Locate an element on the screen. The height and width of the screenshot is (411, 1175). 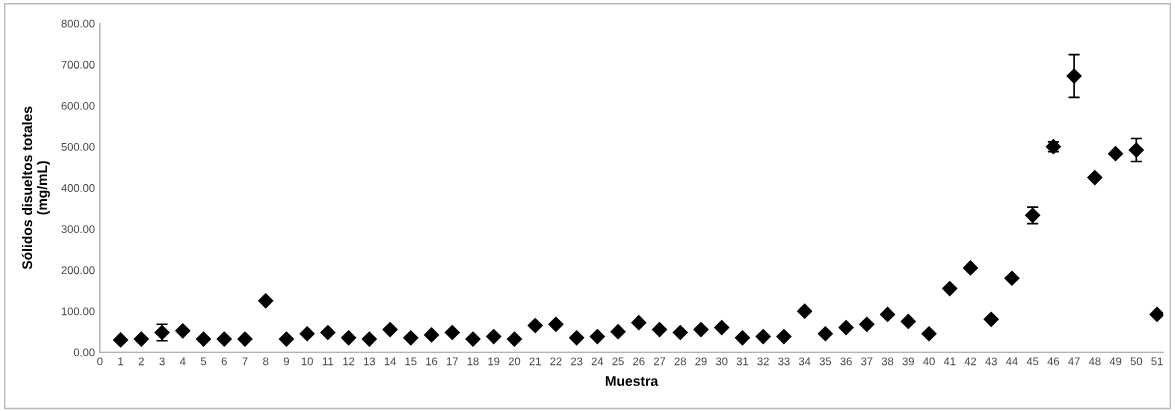
y-axis-title: Sólidos disueltos totales (mg/mL) is located at coordinates (35, 188).